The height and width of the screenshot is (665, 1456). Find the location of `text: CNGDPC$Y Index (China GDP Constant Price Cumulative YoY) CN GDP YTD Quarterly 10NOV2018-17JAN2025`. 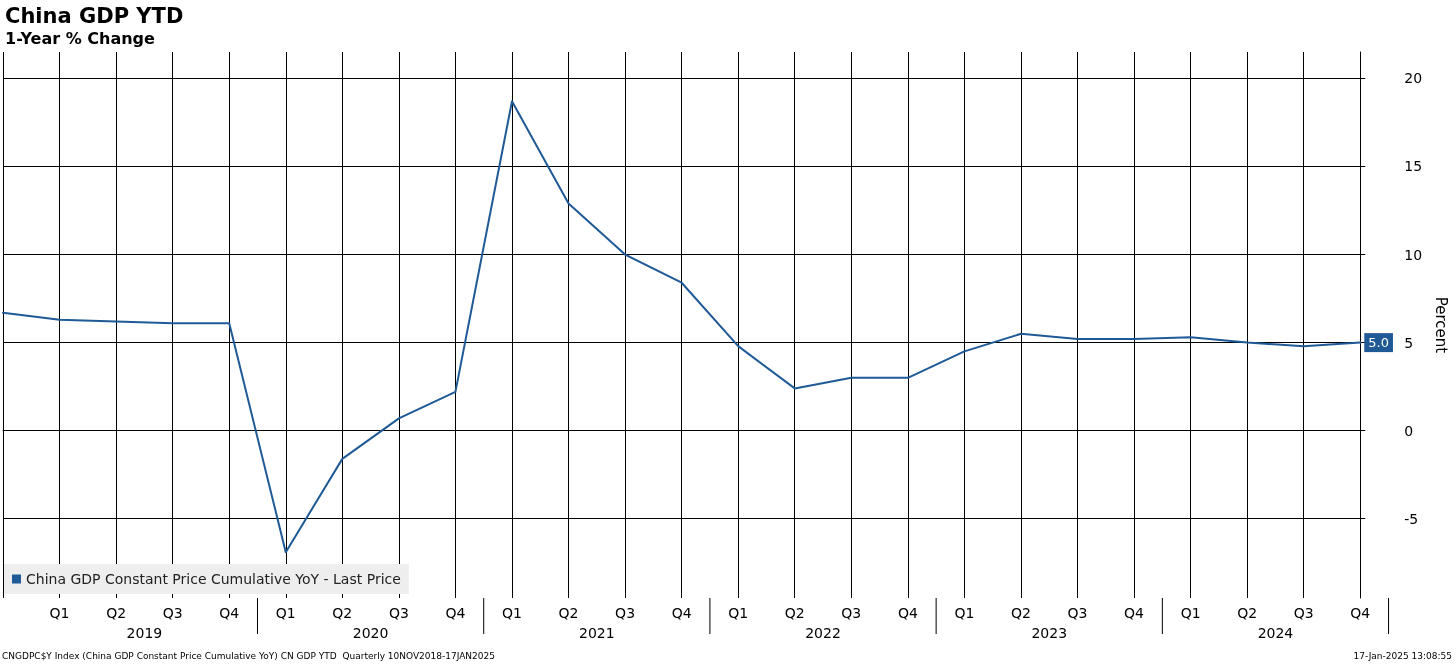

text: CNGDPC$Y Index (China GDP Constant Price Cumulative YoY) CN GDP YTD Quarterly 10NOV2018-17JAN2025 is located at coordinates (249, 655).